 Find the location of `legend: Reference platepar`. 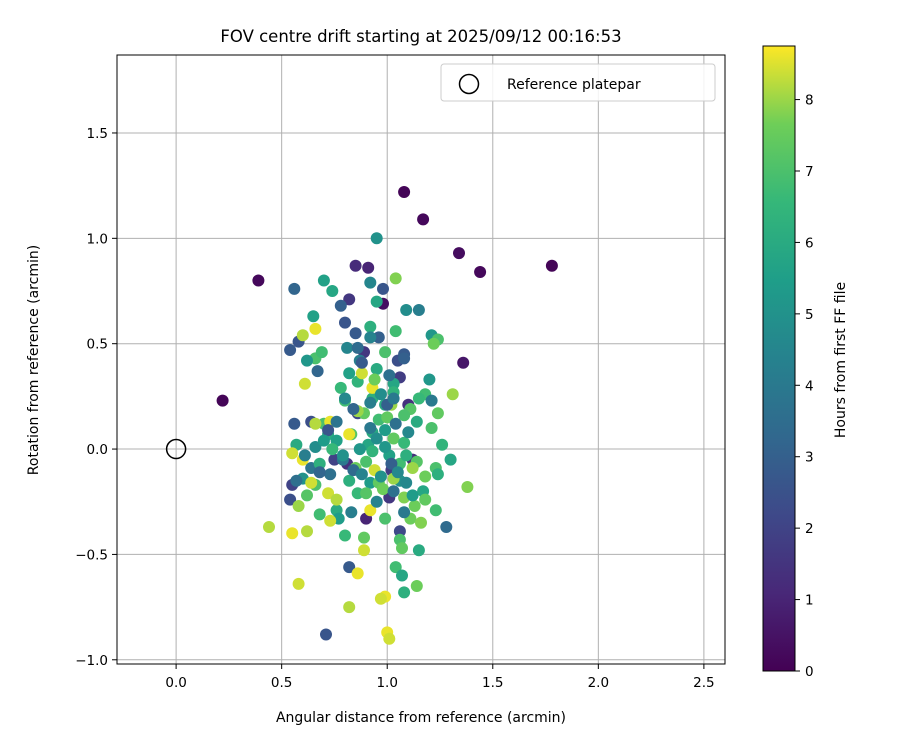

legend: Reference platepar is located at coordinates (578, 82).